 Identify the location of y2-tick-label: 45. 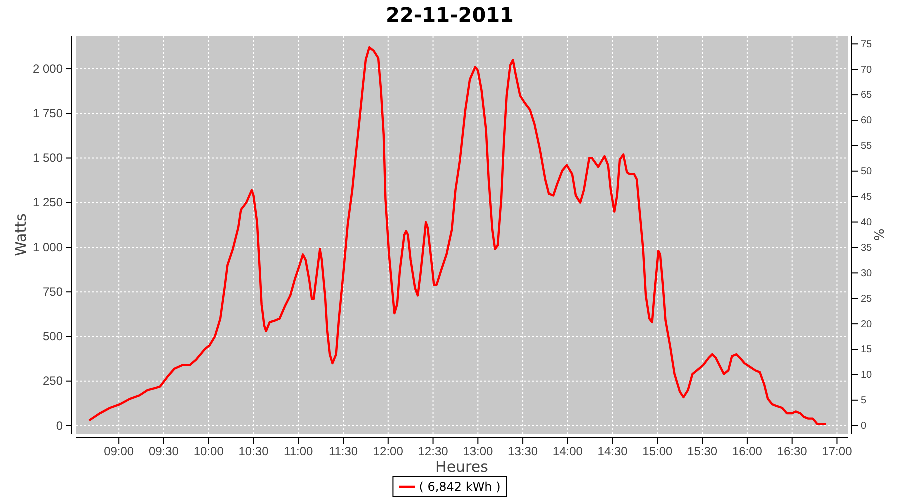
(867, 198).